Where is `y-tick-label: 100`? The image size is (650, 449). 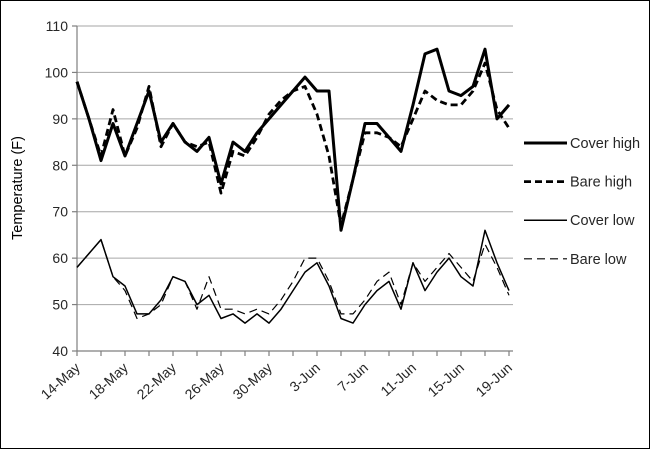 y-tick-label: 100 is located at coordinates (57, 72).